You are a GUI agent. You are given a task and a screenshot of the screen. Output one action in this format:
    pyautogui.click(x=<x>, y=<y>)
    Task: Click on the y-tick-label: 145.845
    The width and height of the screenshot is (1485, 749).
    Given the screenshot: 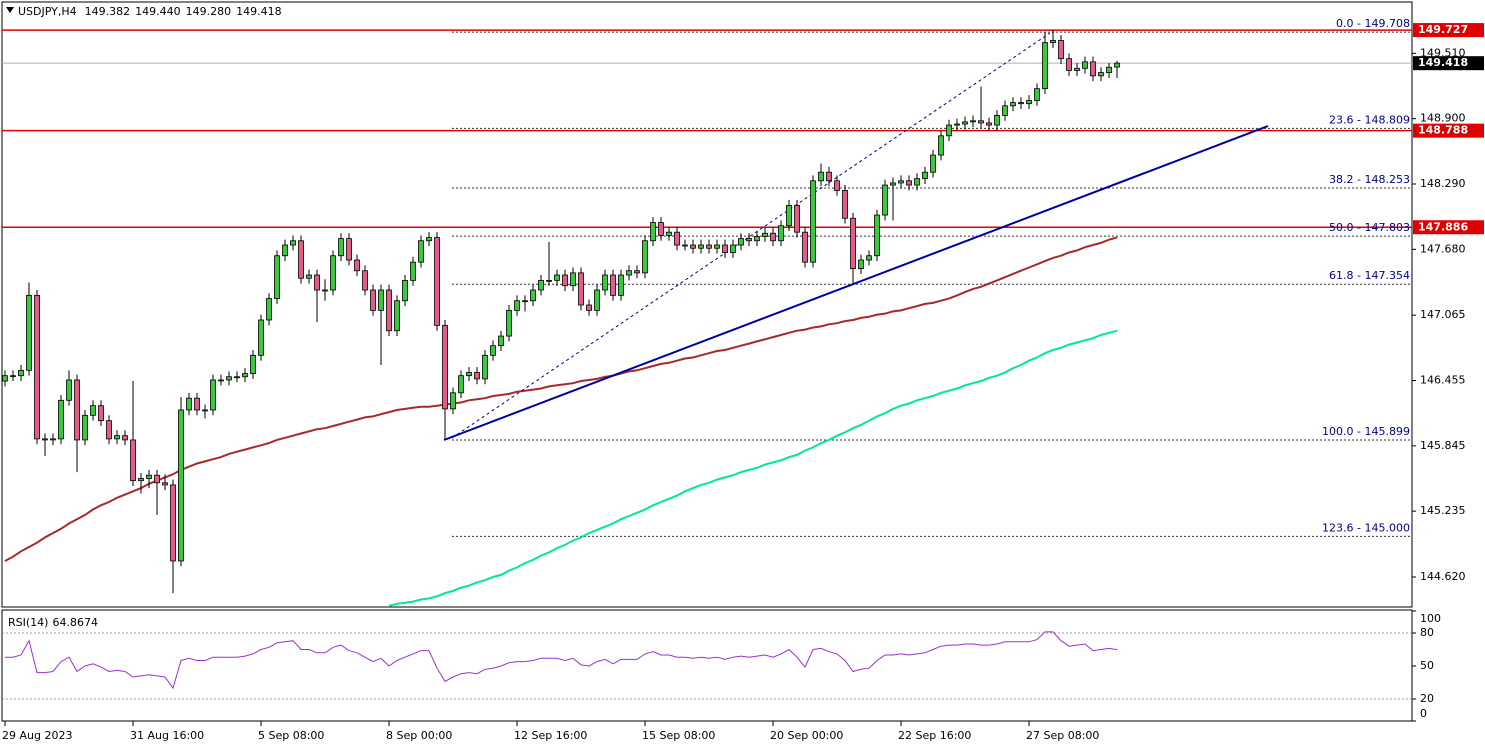 What is the action you would take?
    pyautogui.click(x=1443, y=445)
    